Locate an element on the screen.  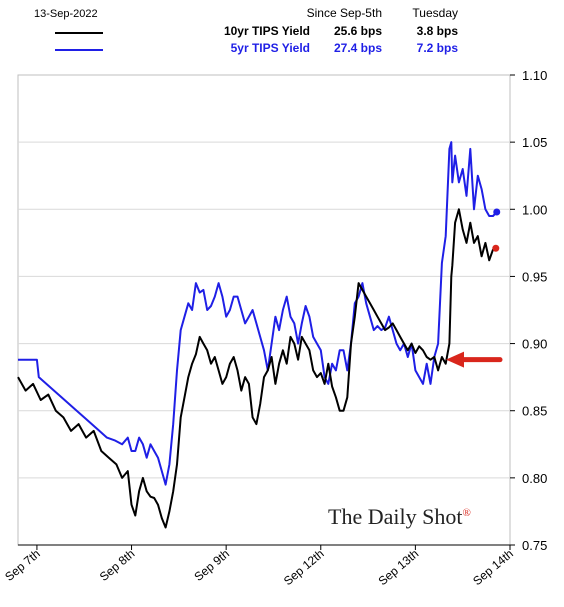
legend-row-10yr: 10yr TIPS Yield 25.6 bps 3.8 bps is located at coordinates (282, 32).